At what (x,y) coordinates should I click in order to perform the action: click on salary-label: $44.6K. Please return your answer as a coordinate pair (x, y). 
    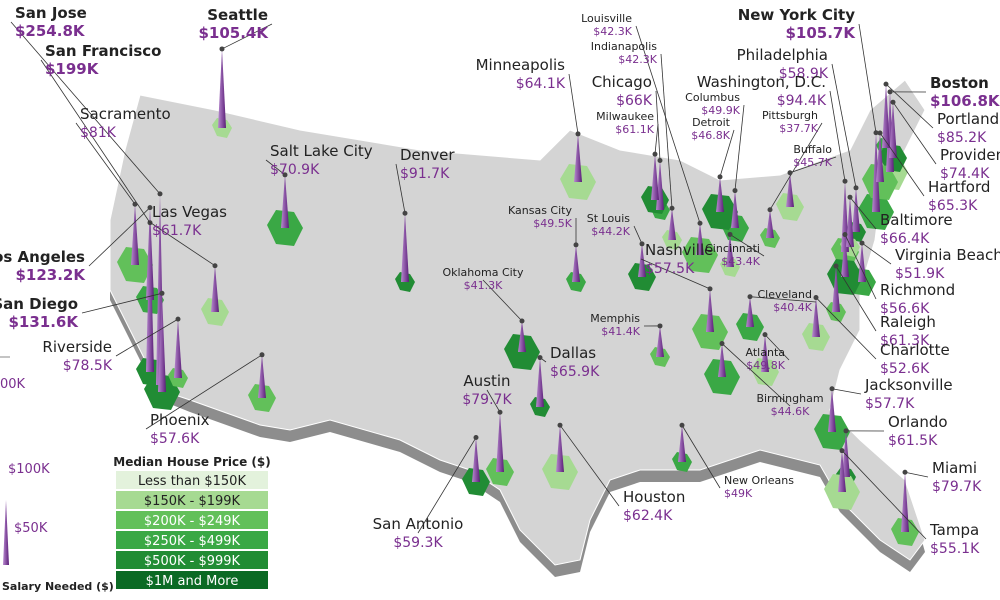
    Looking at the image, I should click on (790, 411).